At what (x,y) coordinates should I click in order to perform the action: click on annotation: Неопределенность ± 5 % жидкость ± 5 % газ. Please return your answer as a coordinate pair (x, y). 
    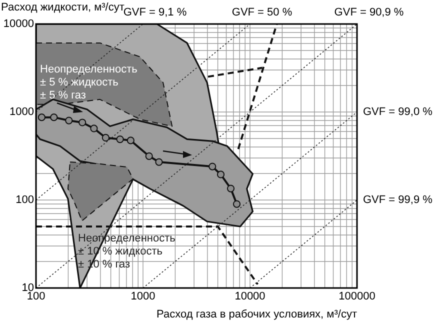
    Looking at the image, I should click on (89, 82).